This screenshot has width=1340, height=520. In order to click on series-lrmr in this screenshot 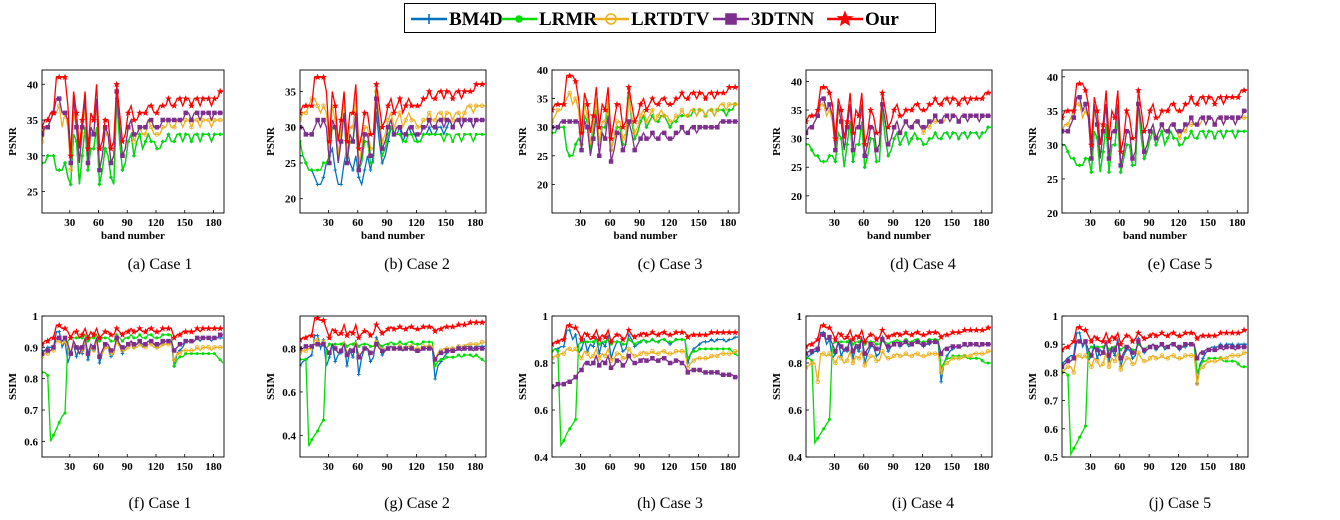, I will do `click(132, 141)`.